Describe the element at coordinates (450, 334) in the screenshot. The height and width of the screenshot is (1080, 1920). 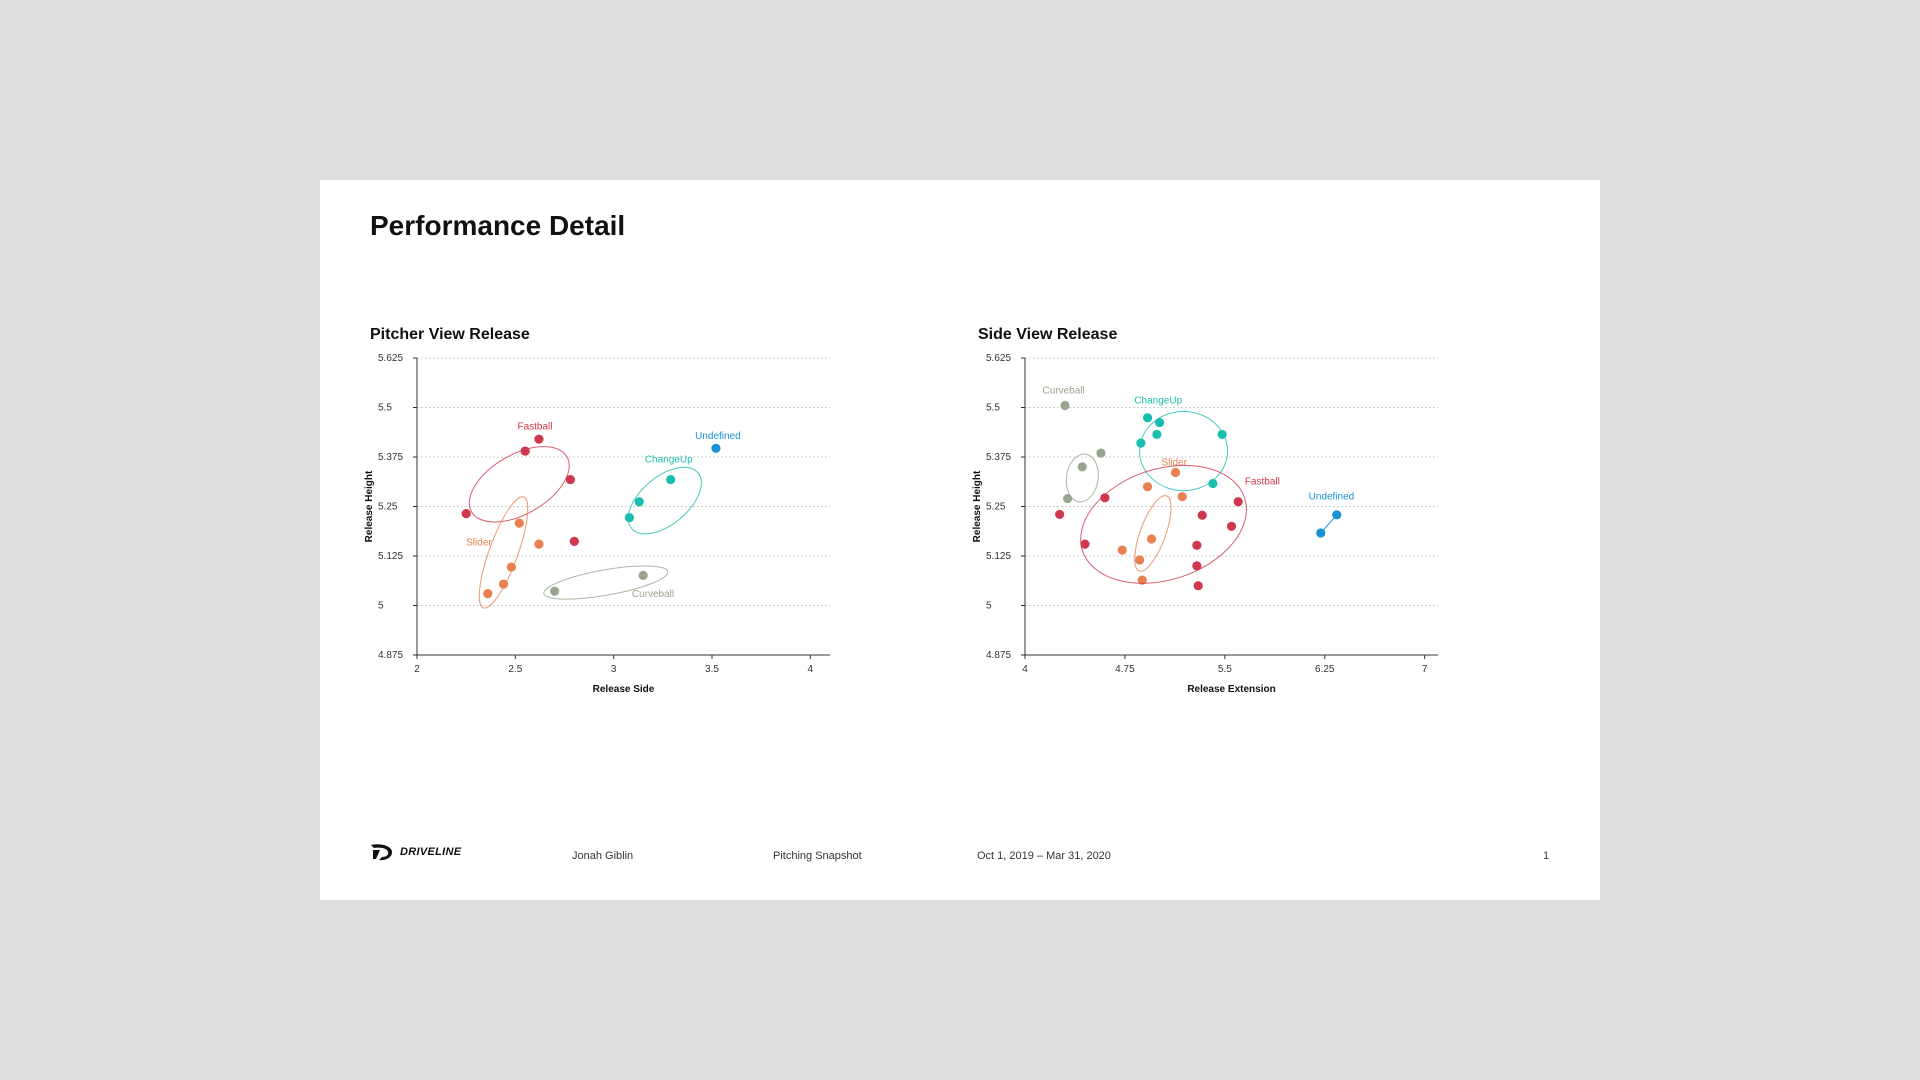
I see `pitcher-view-chart-title: Pitcher View Release` at that location.